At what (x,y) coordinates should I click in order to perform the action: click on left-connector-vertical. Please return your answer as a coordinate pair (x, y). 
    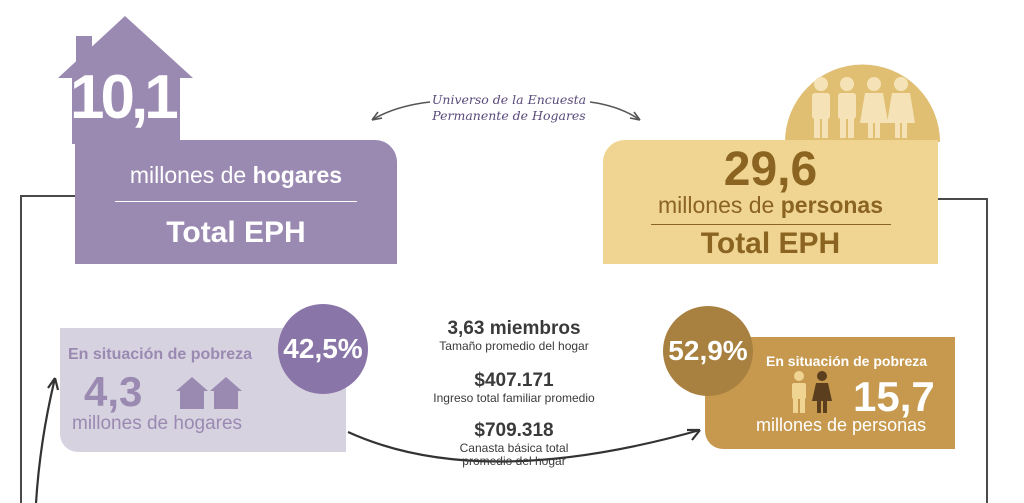
    Looking at the image, I should click on (21, 349).